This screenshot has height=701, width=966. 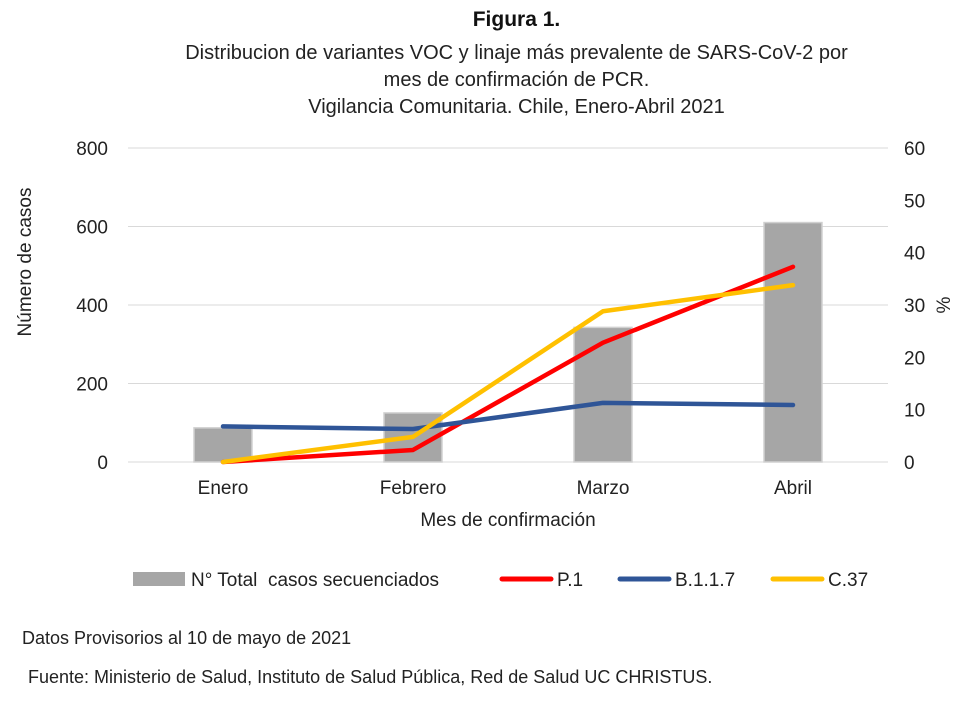 What do you see at coordinates (223, 445) in the screenshot?
I see `bar-total-enero` at bounding box center [223, 445].